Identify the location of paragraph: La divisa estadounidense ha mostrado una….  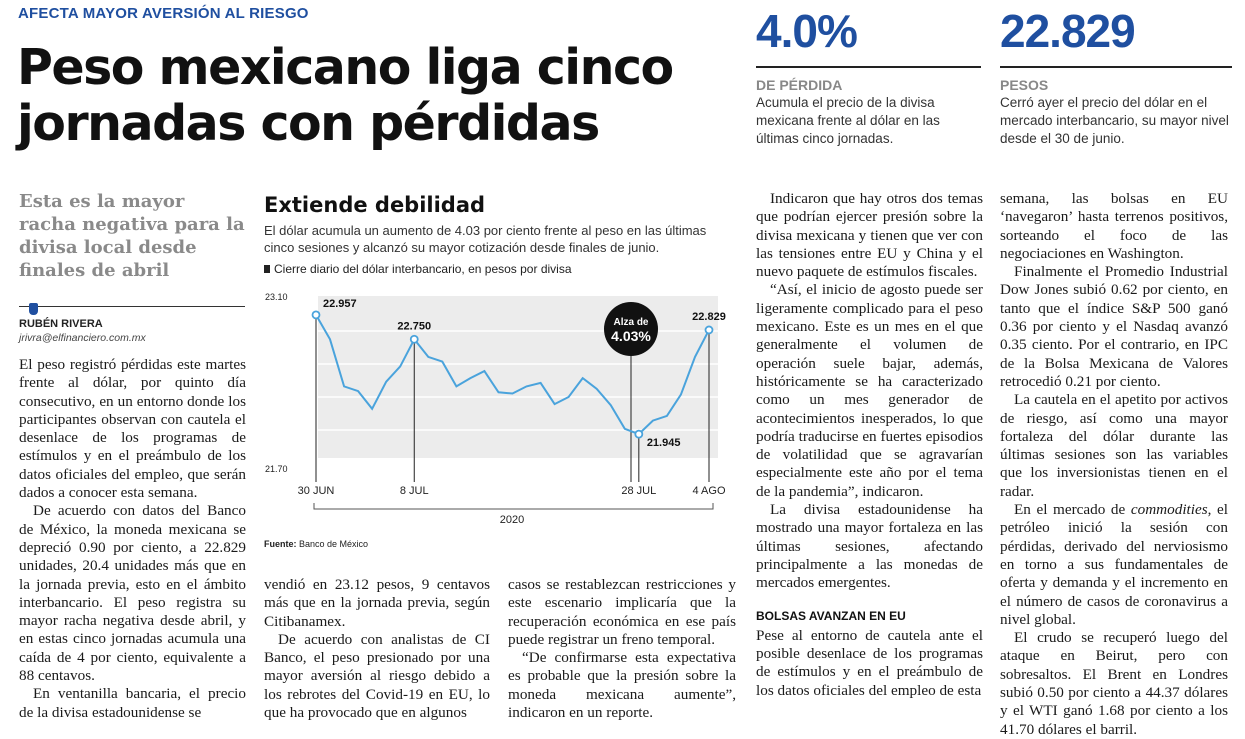
(869, 546).